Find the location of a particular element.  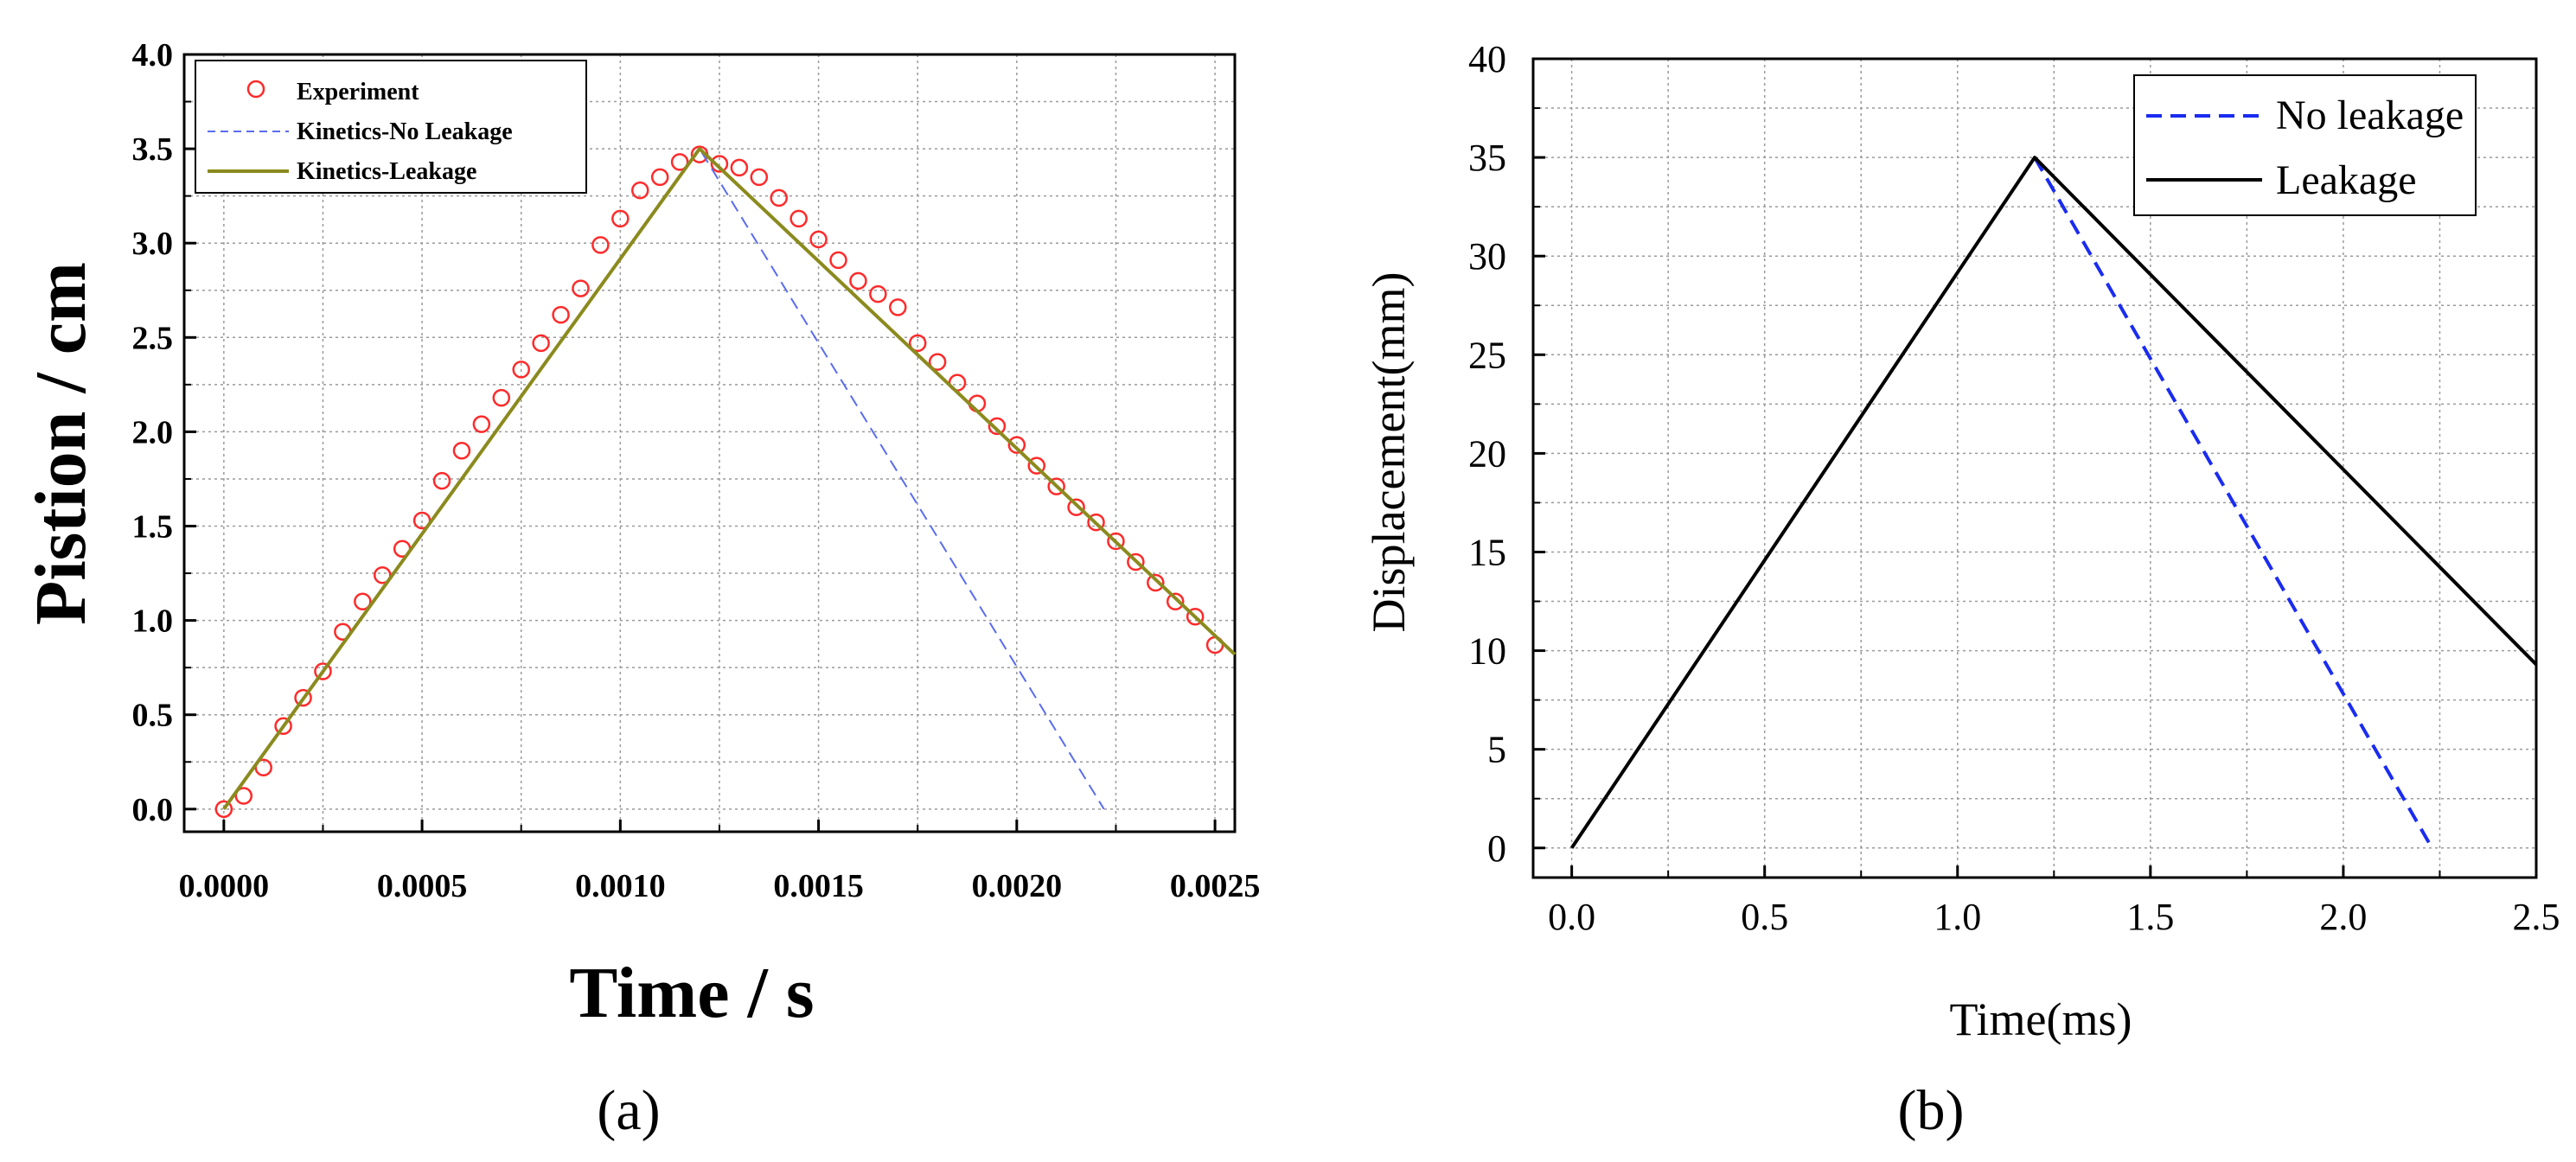

y-tick-label: 25 is located at coordinates (1487, 355).